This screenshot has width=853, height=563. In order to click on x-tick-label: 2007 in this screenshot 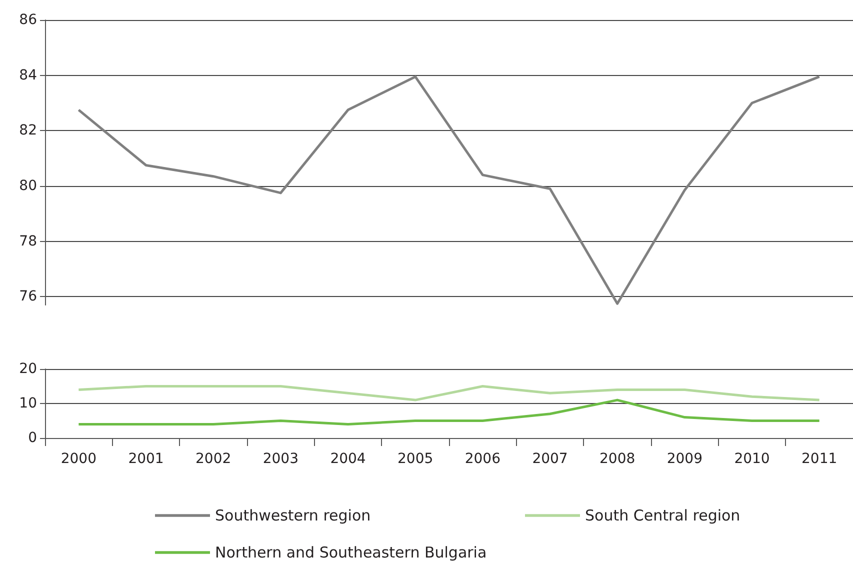, I will do `click(550, 459)`.